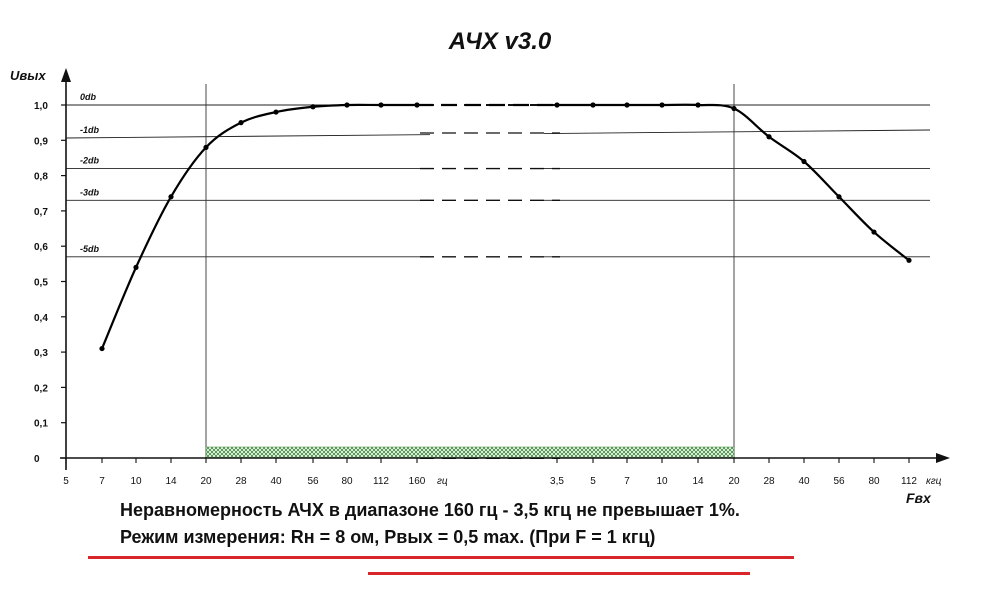  Describe the element at coordinates (90, 161) in the screenshot. I see `db-label: -2db` at that location.